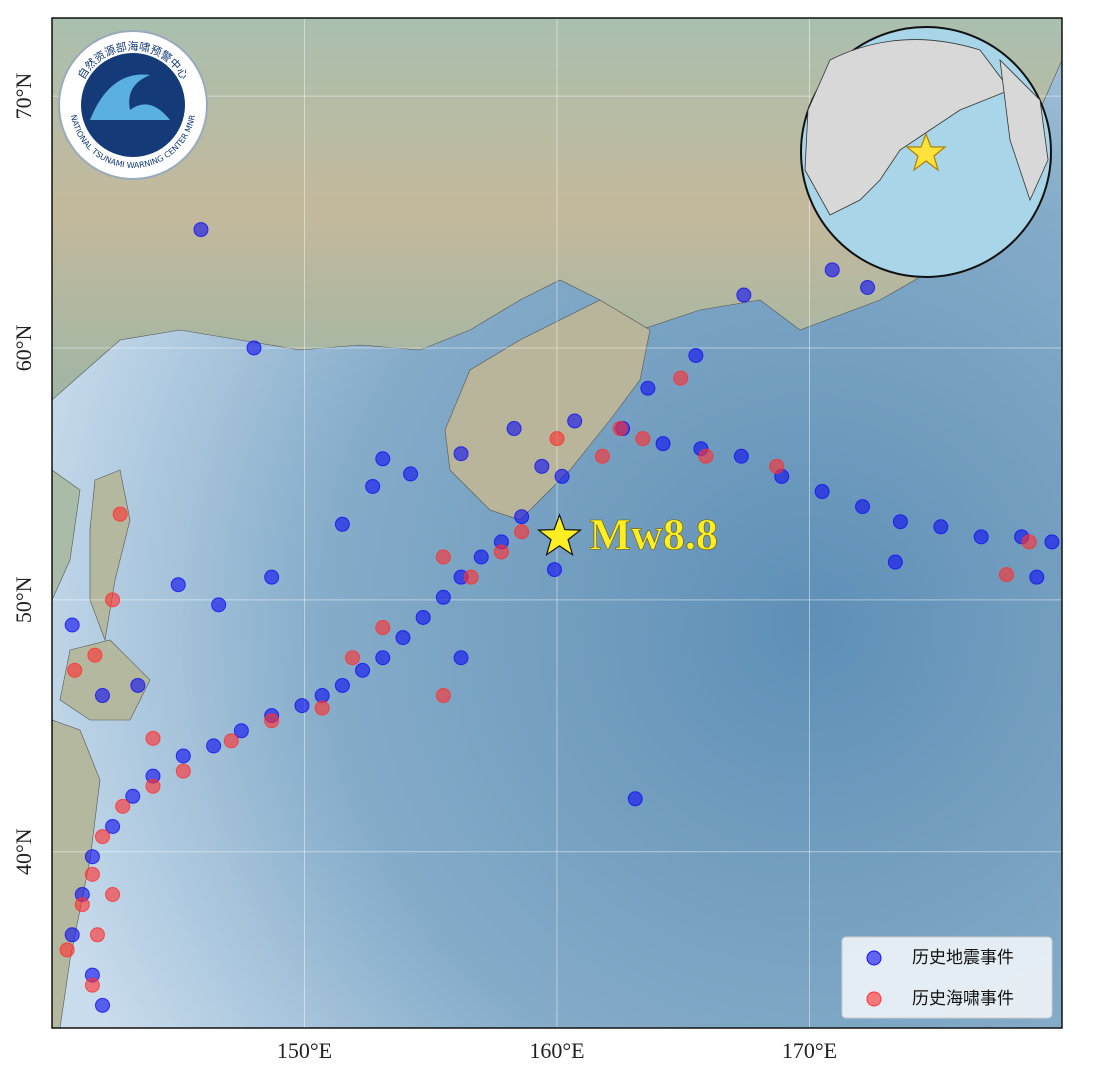 The width and height of the screenshot is (1102, 1080). Describe the element at coordinates (947, 977) in the screenshot. I see `legend-box` at that location.